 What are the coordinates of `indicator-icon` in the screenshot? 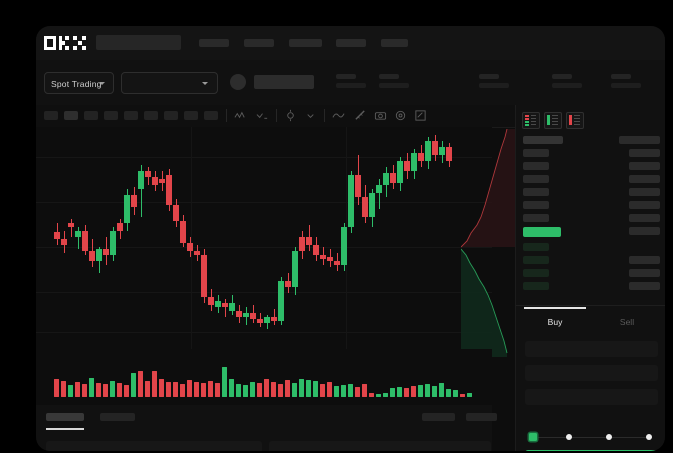 It's located at (240, 115).